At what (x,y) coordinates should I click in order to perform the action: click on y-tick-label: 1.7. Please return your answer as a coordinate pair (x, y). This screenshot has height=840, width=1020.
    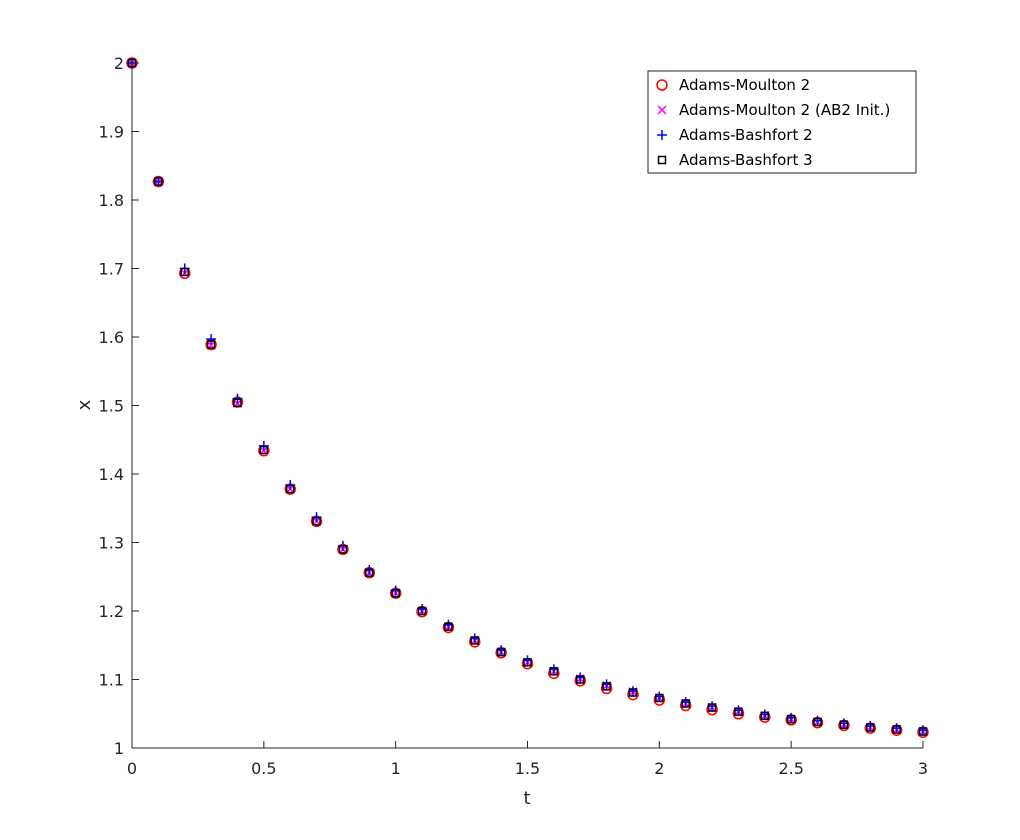
    Looking at the image, I should click on (111, 269).